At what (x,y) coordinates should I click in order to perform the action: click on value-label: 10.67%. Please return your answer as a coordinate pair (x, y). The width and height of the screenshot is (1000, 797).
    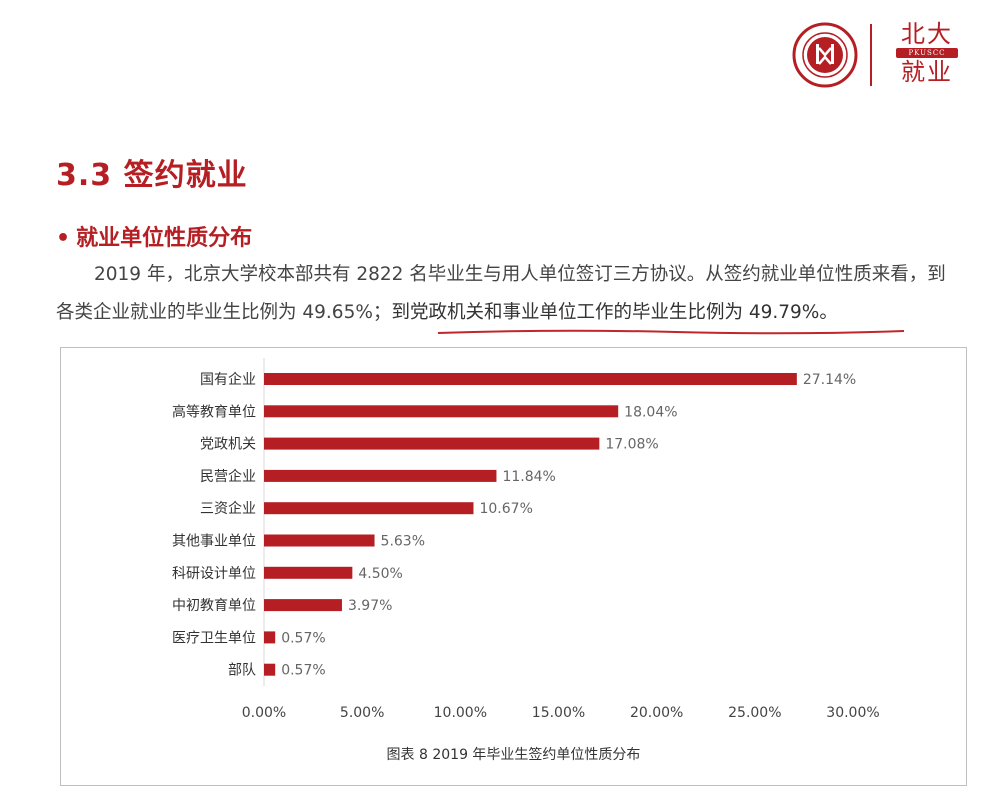
    Looking at the image, I should click on (505, 509).